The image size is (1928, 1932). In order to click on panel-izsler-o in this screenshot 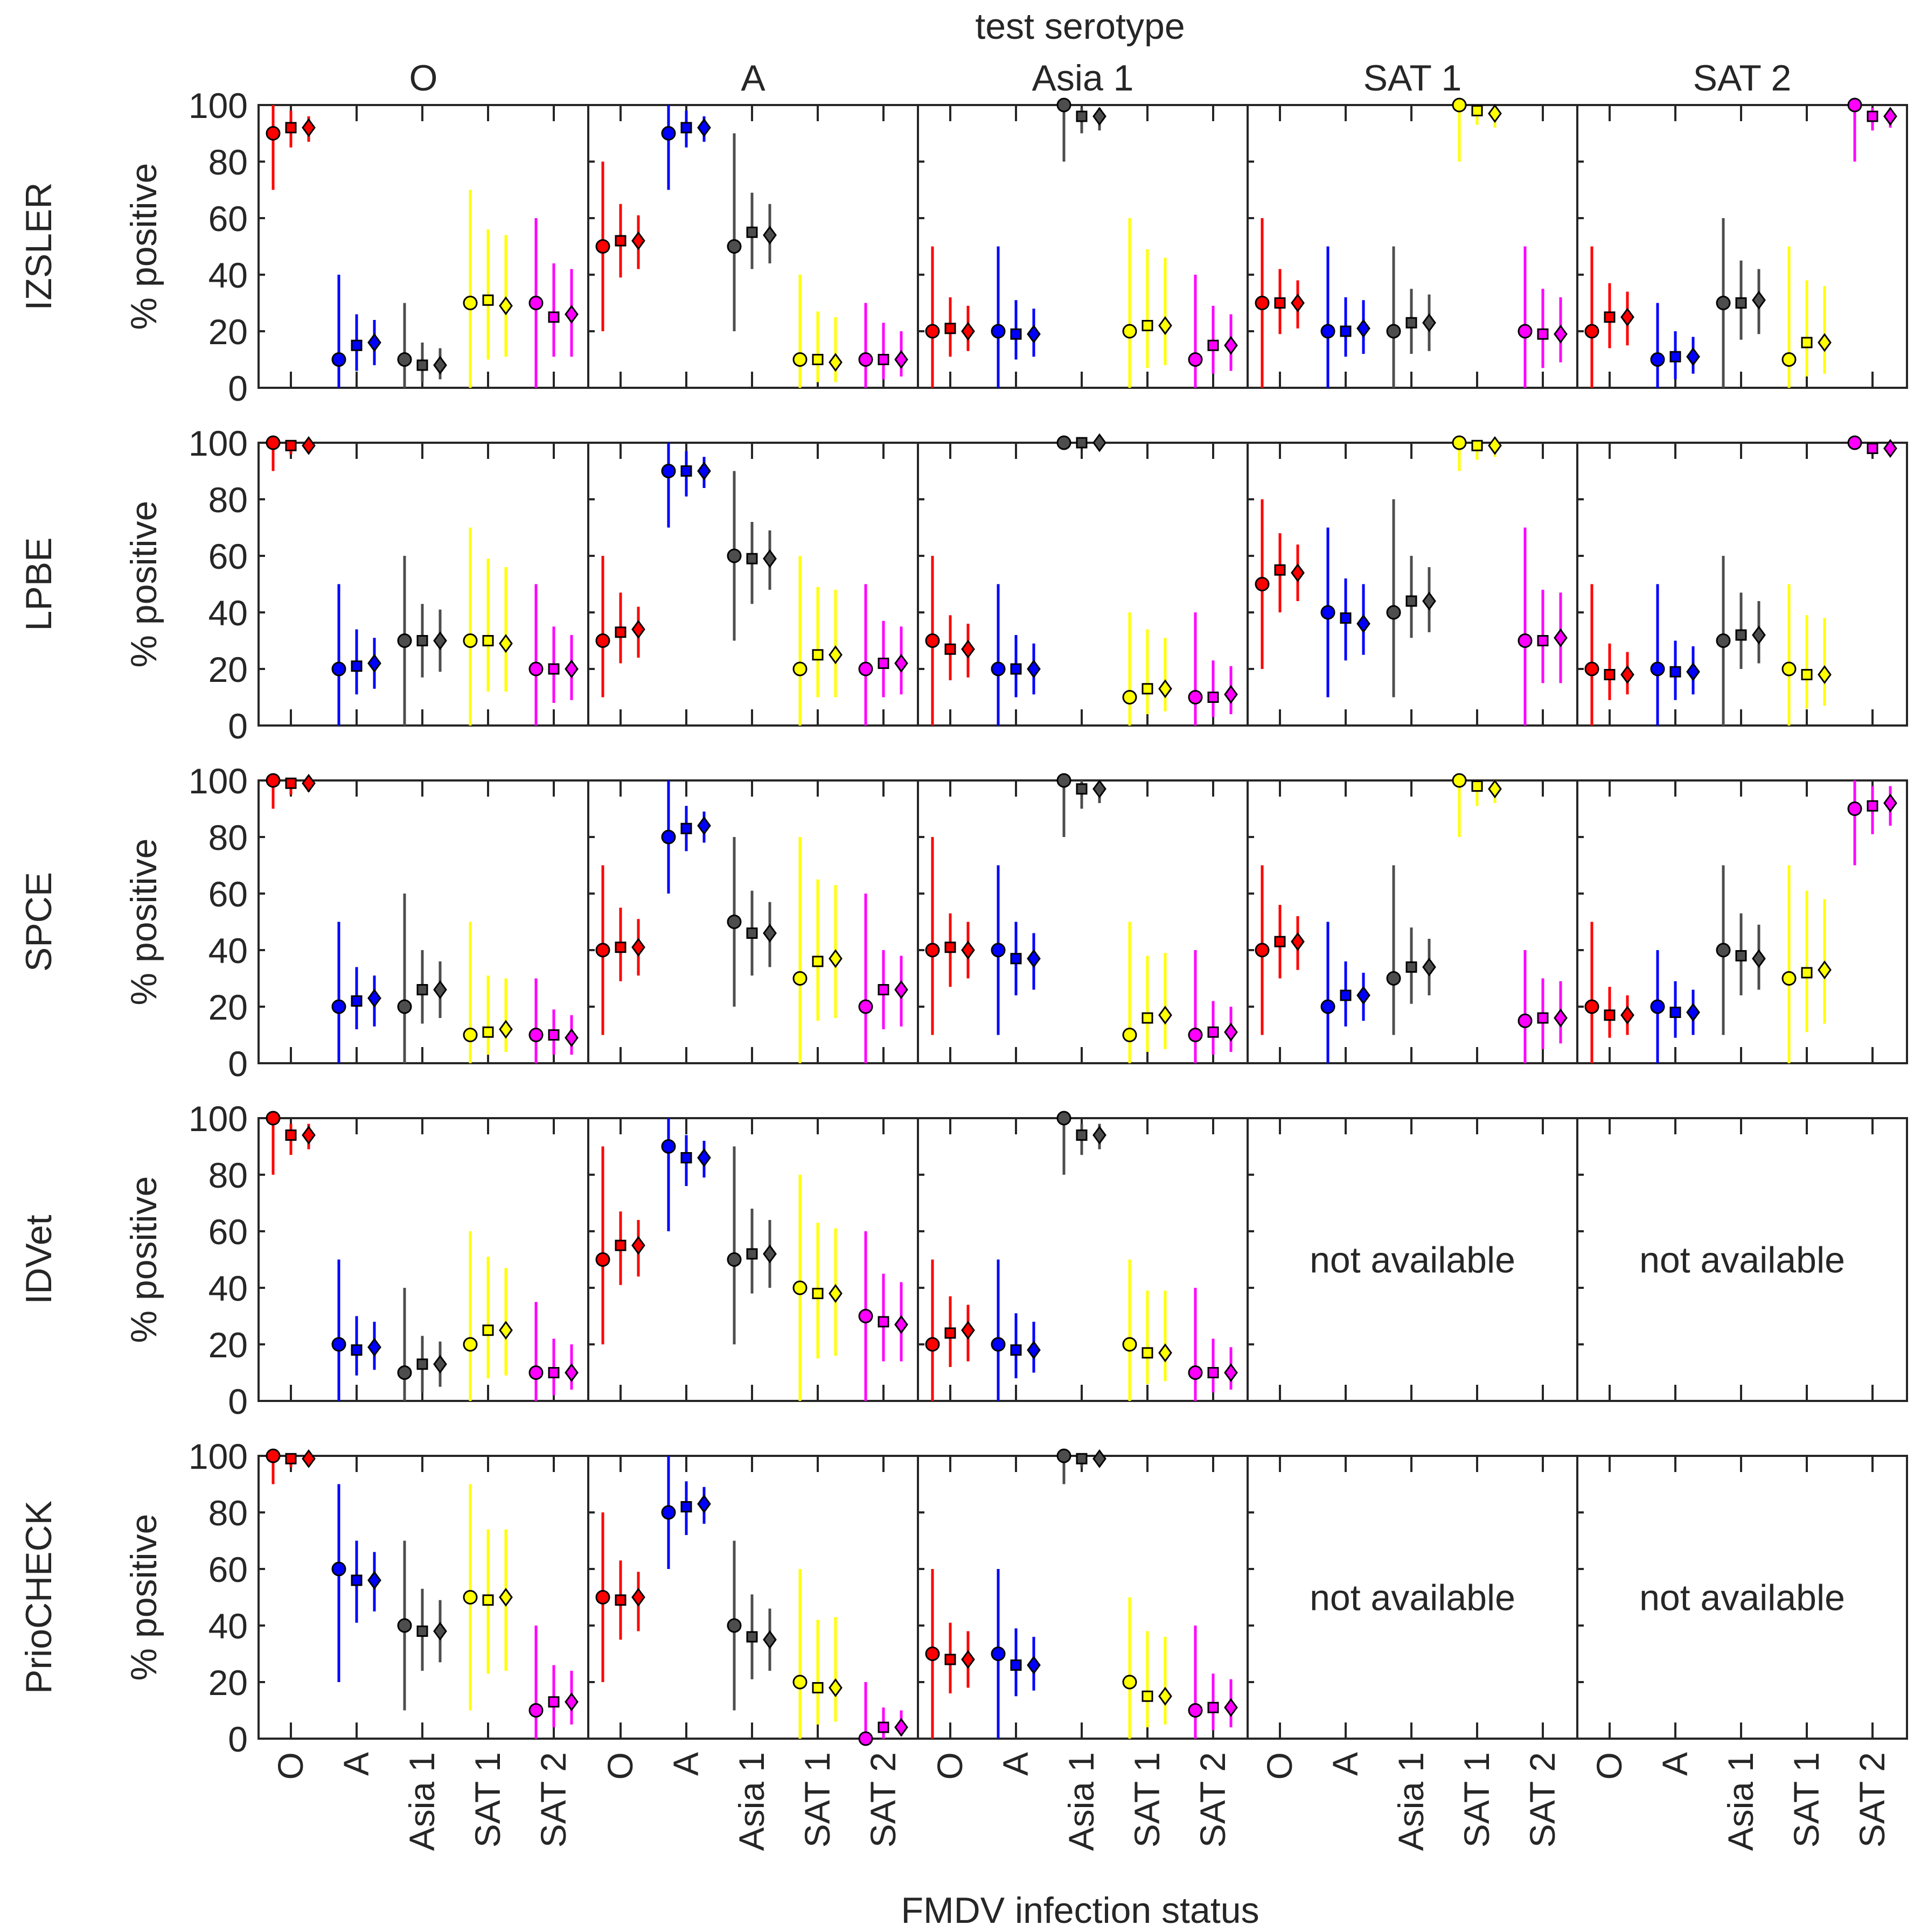, I will do `click(423, 246)`.